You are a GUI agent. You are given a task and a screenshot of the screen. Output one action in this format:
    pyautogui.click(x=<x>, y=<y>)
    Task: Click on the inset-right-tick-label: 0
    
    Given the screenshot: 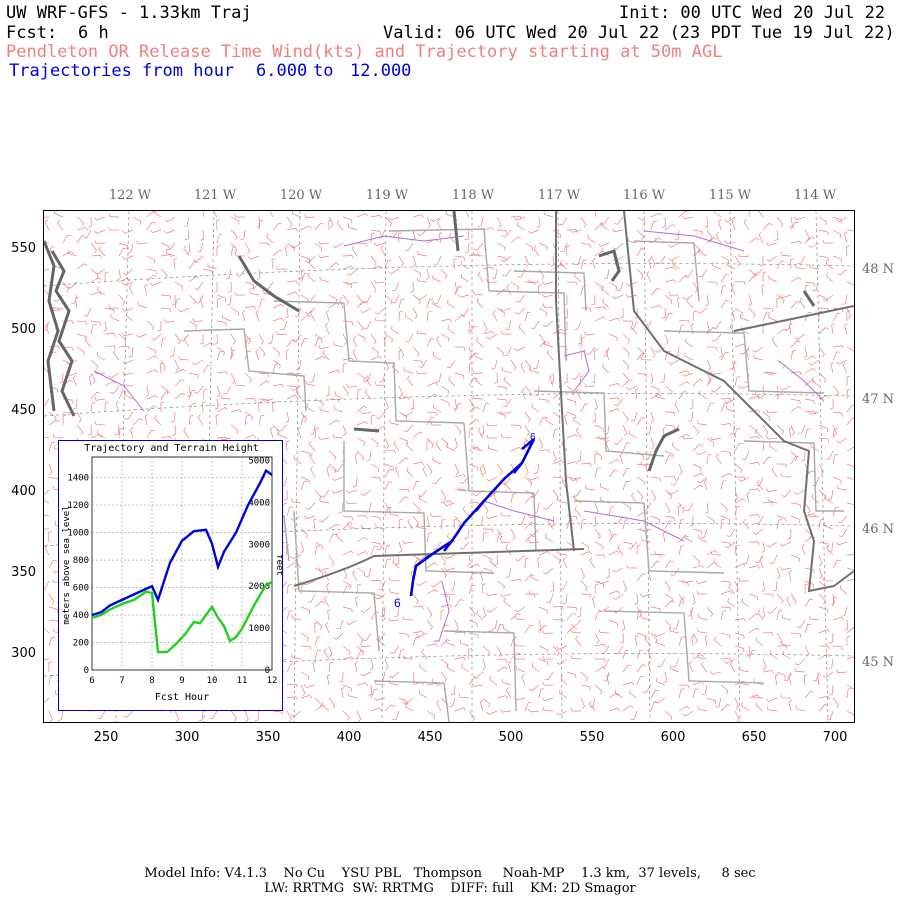 What is the action you would take?
    pyautogui.click(x=267, y=671)
    